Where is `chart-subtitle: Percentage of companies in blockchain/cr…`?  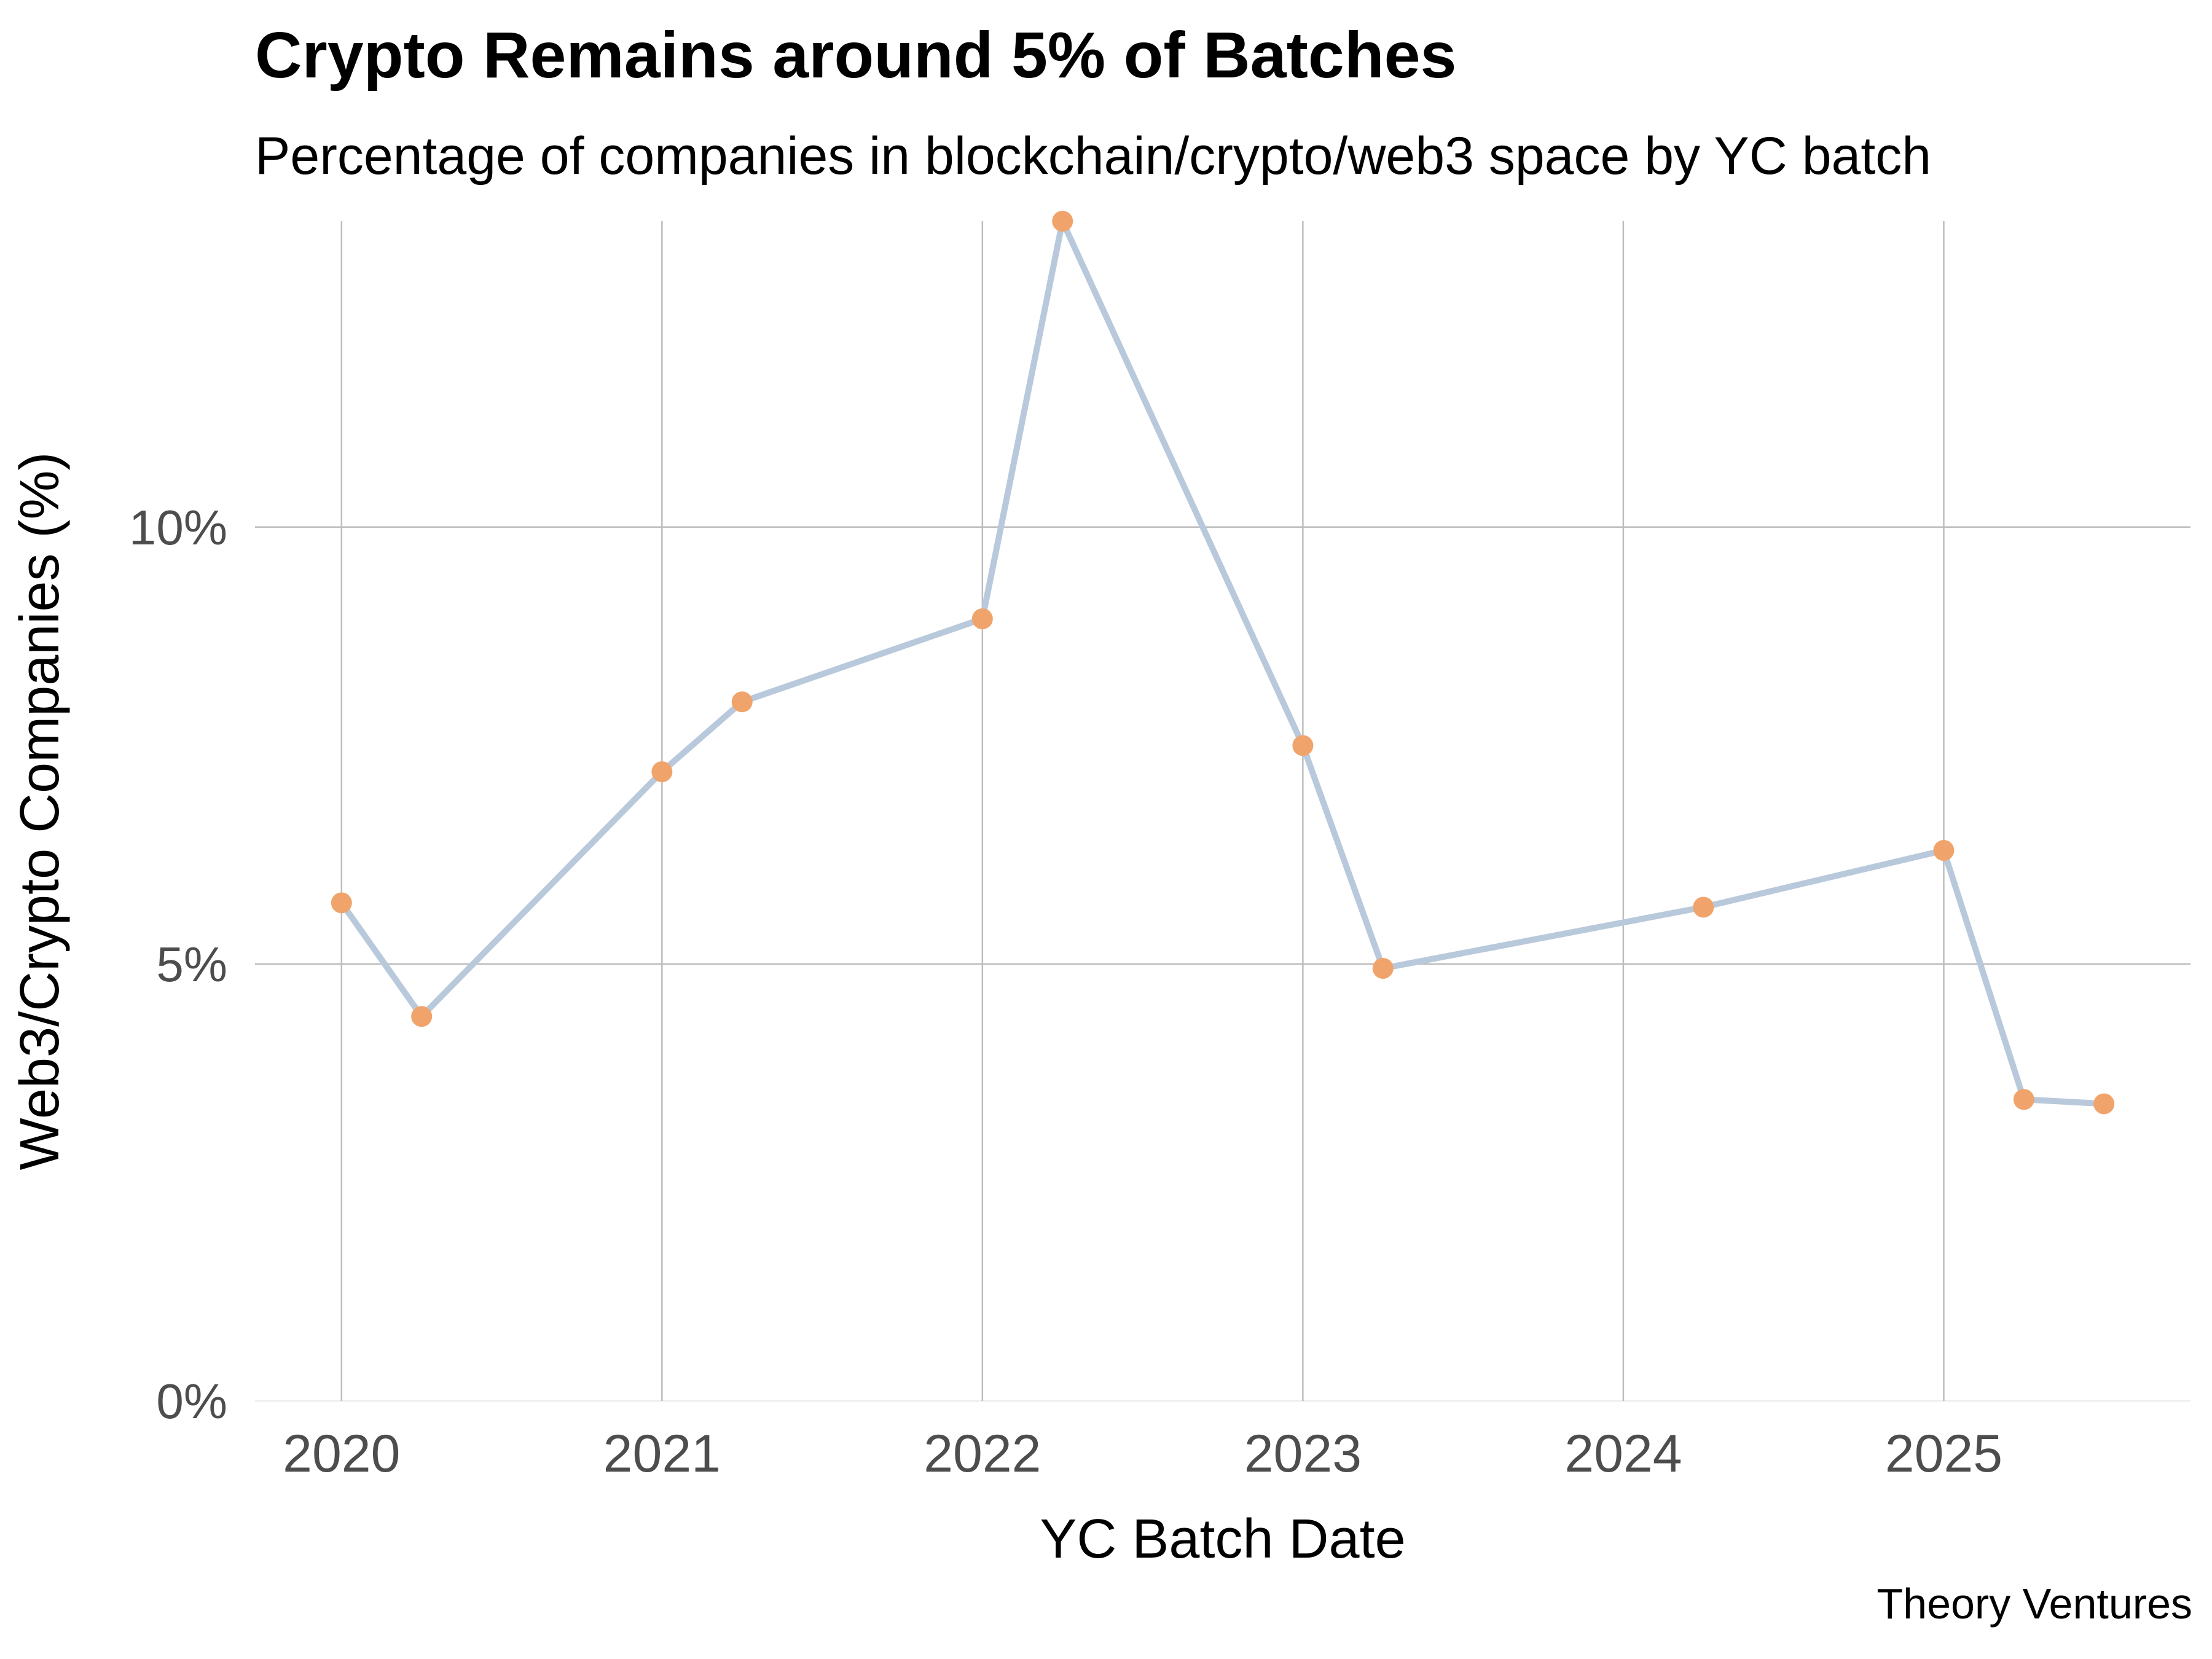 chart-subtitle: Percentage of companies in blockchain/cr… is located at coordinates (1093, 156).